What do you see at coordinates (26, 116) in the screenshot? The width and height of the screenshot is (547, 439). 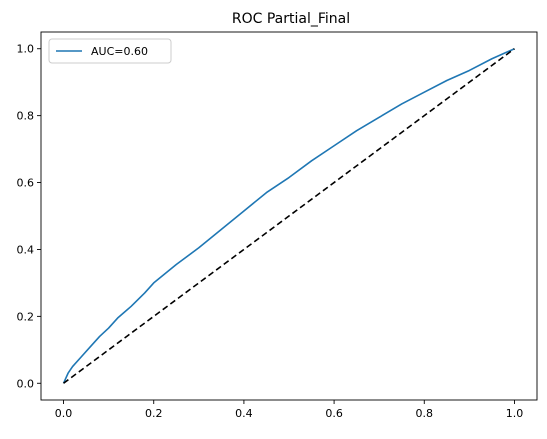 I see `y-tick-label: 0.8` at bounding box center [26, 116].